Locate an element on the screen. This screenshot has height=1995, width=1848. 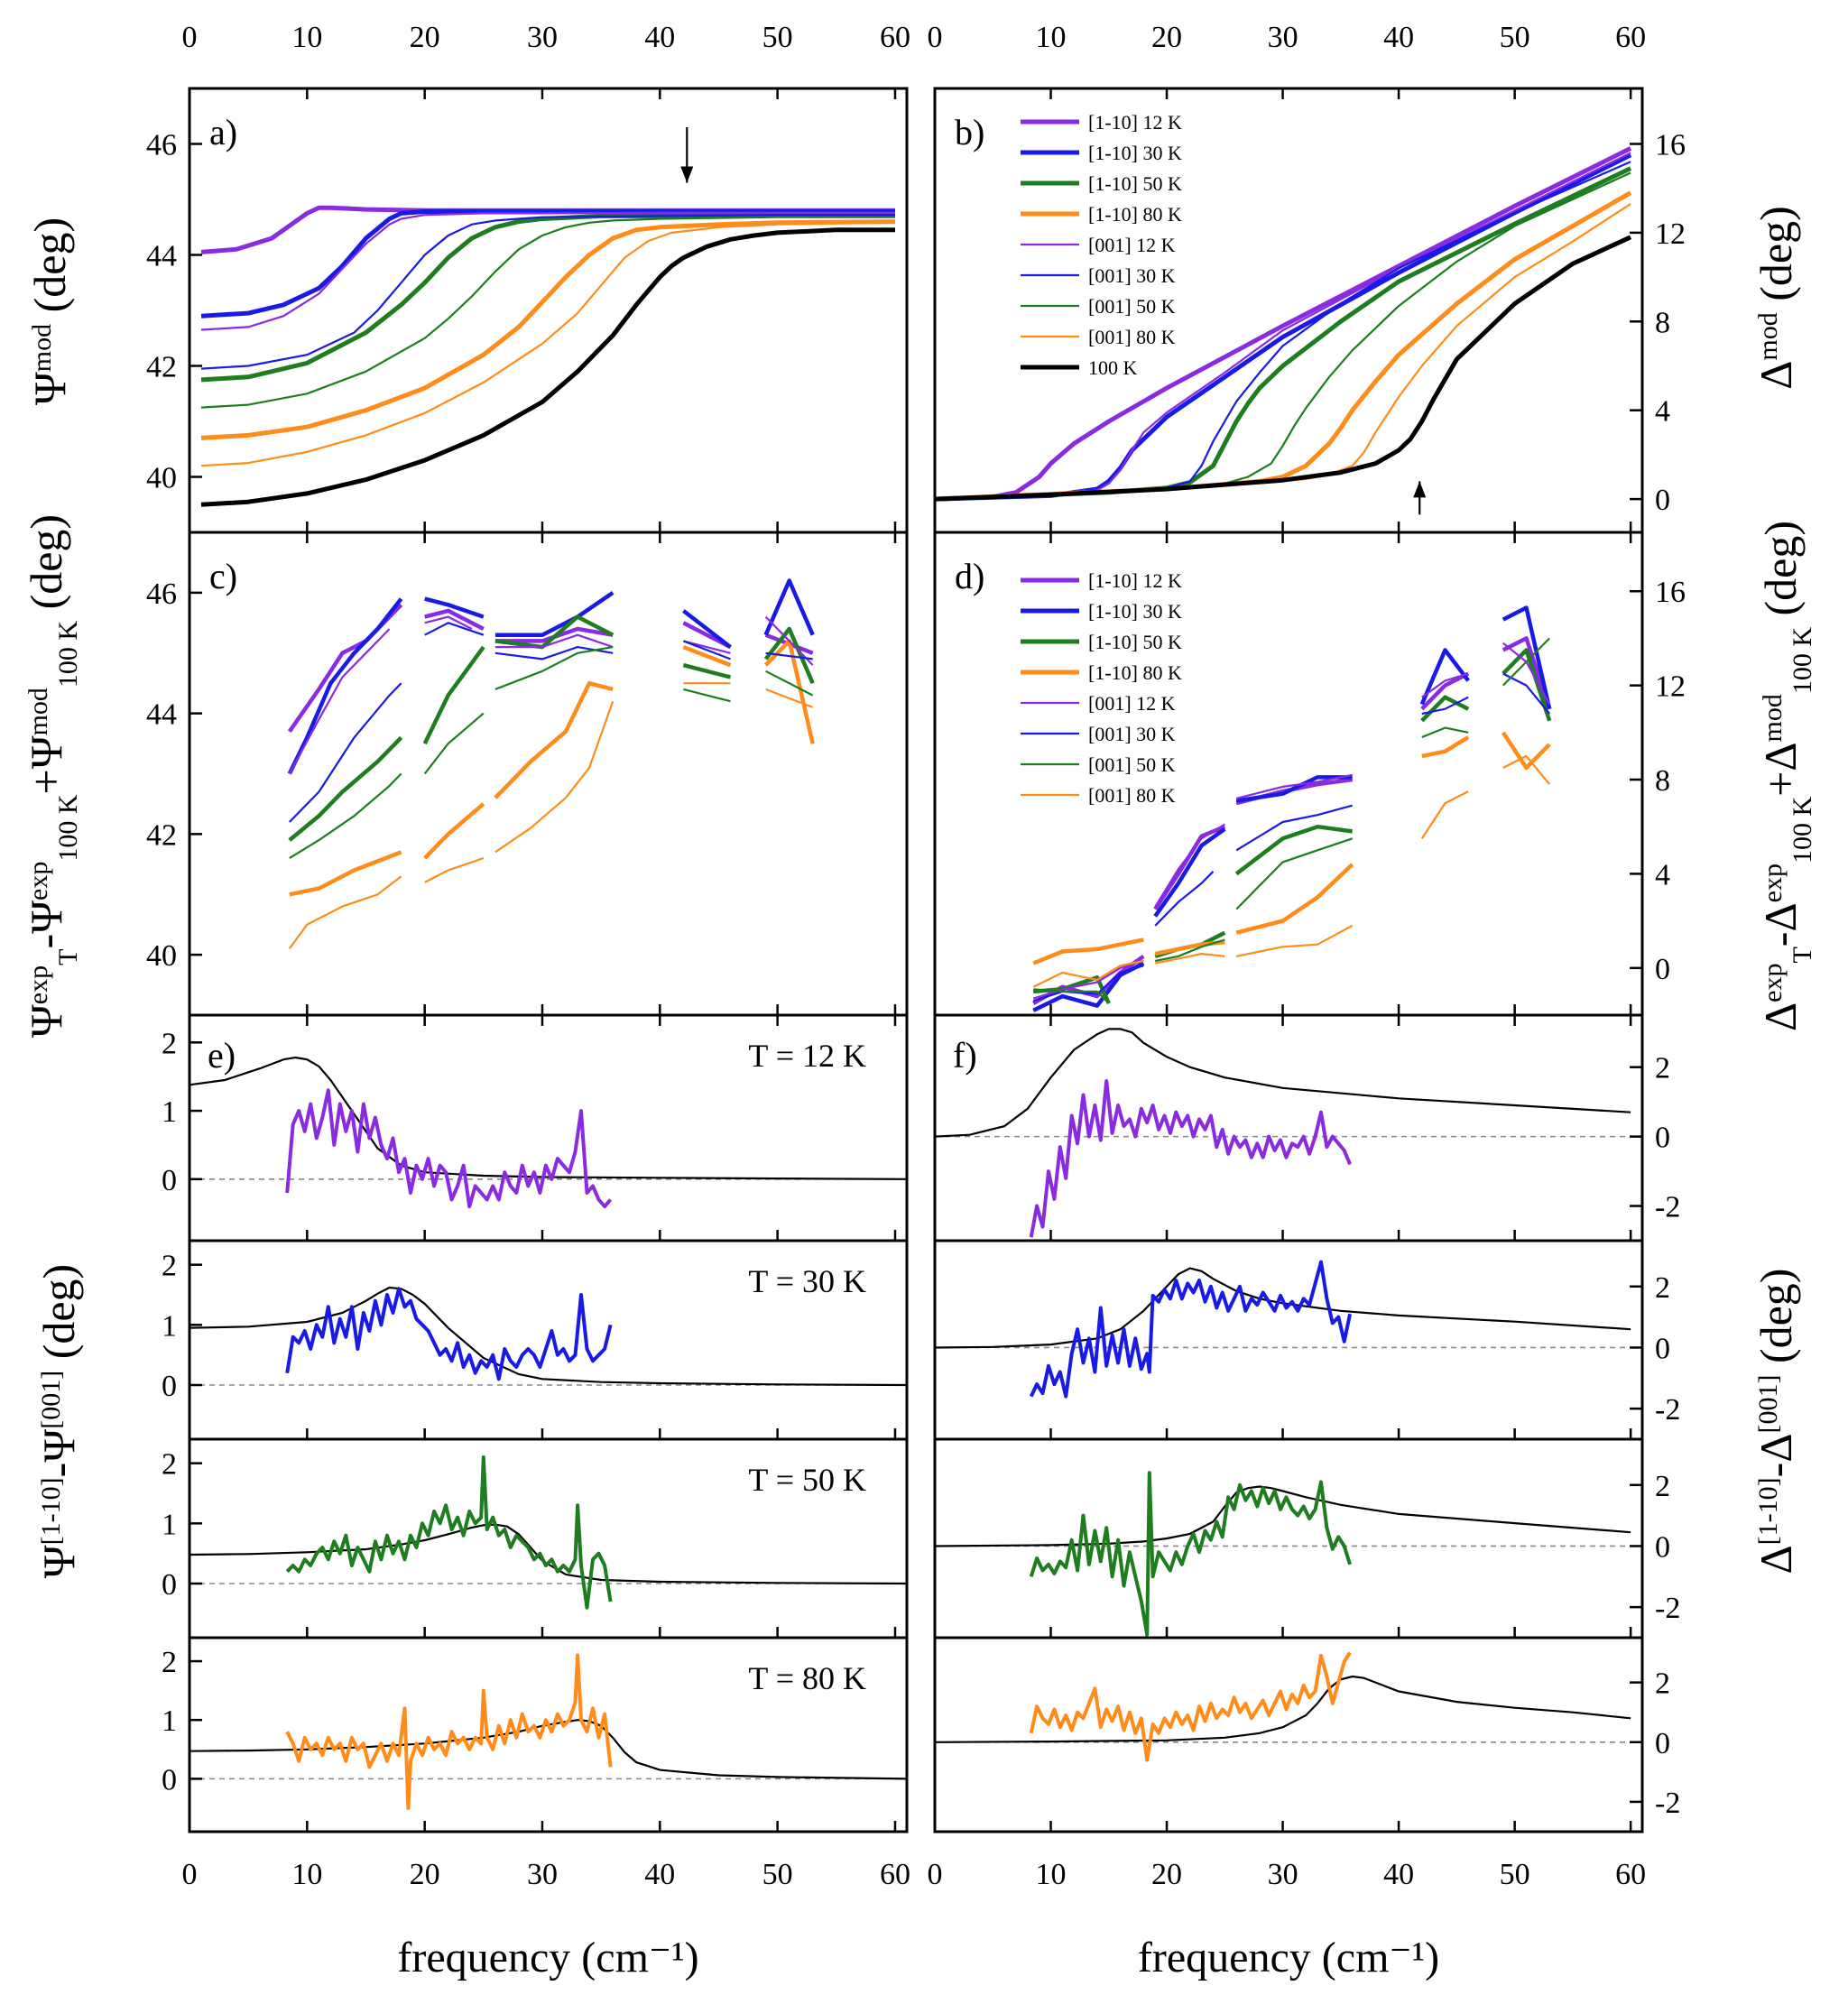
panel-label: c) is located at coordinates (223, 576).